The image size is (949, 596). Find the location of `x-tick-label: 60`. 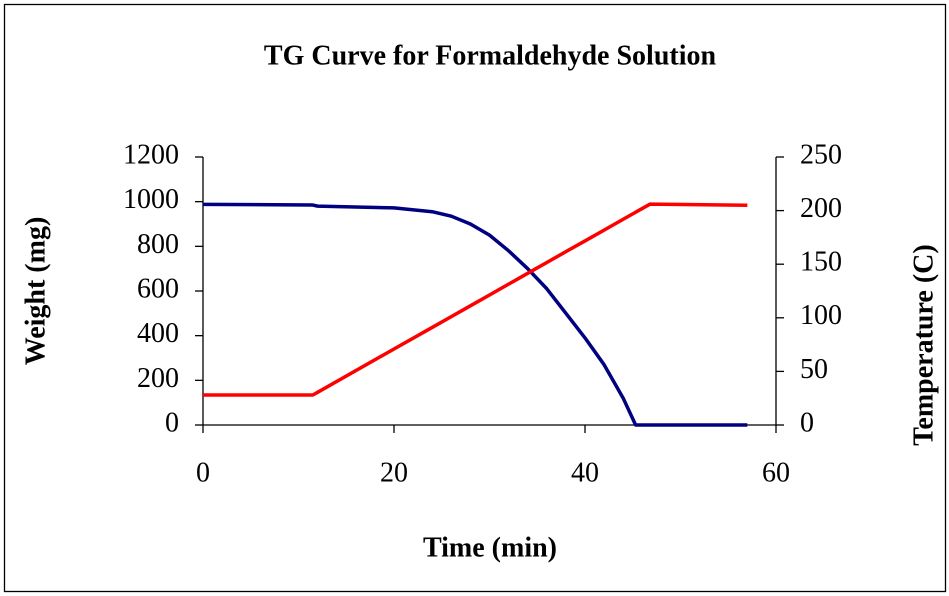

x-tick-label: 60 is located at coordinates (776, 472).